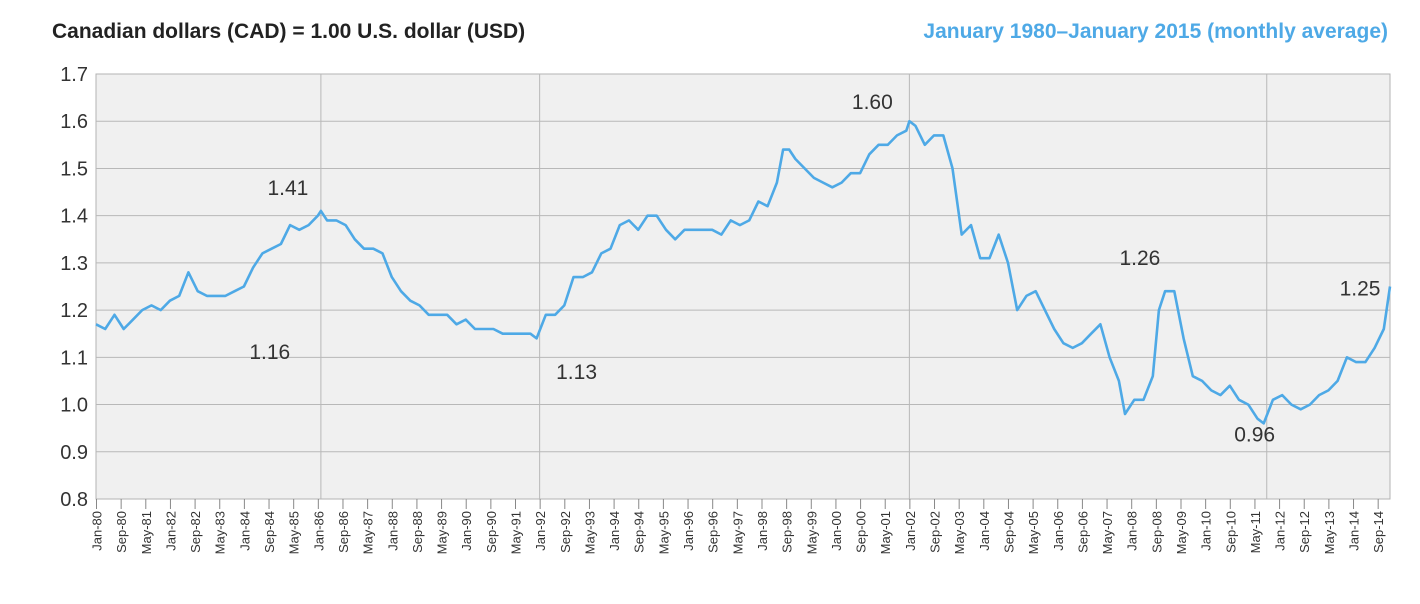 This screenshot has height=604, width=1420. I want to click on x-tick-label: Jan-88, so click(392, 531).